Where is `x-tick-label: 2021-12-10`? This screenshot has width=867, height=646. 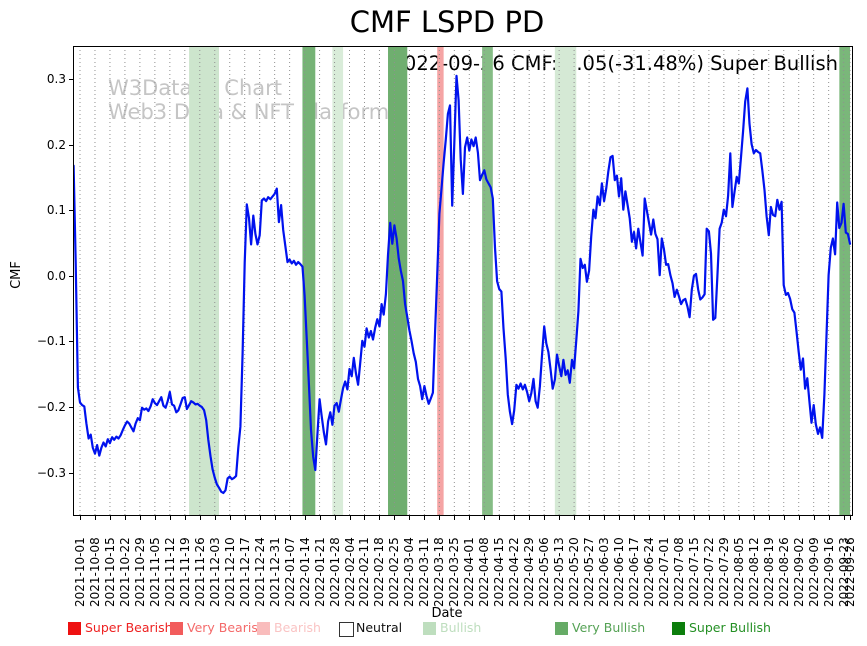
x-tick-label: 2021-12-10 is located at coordinates (229, 572).